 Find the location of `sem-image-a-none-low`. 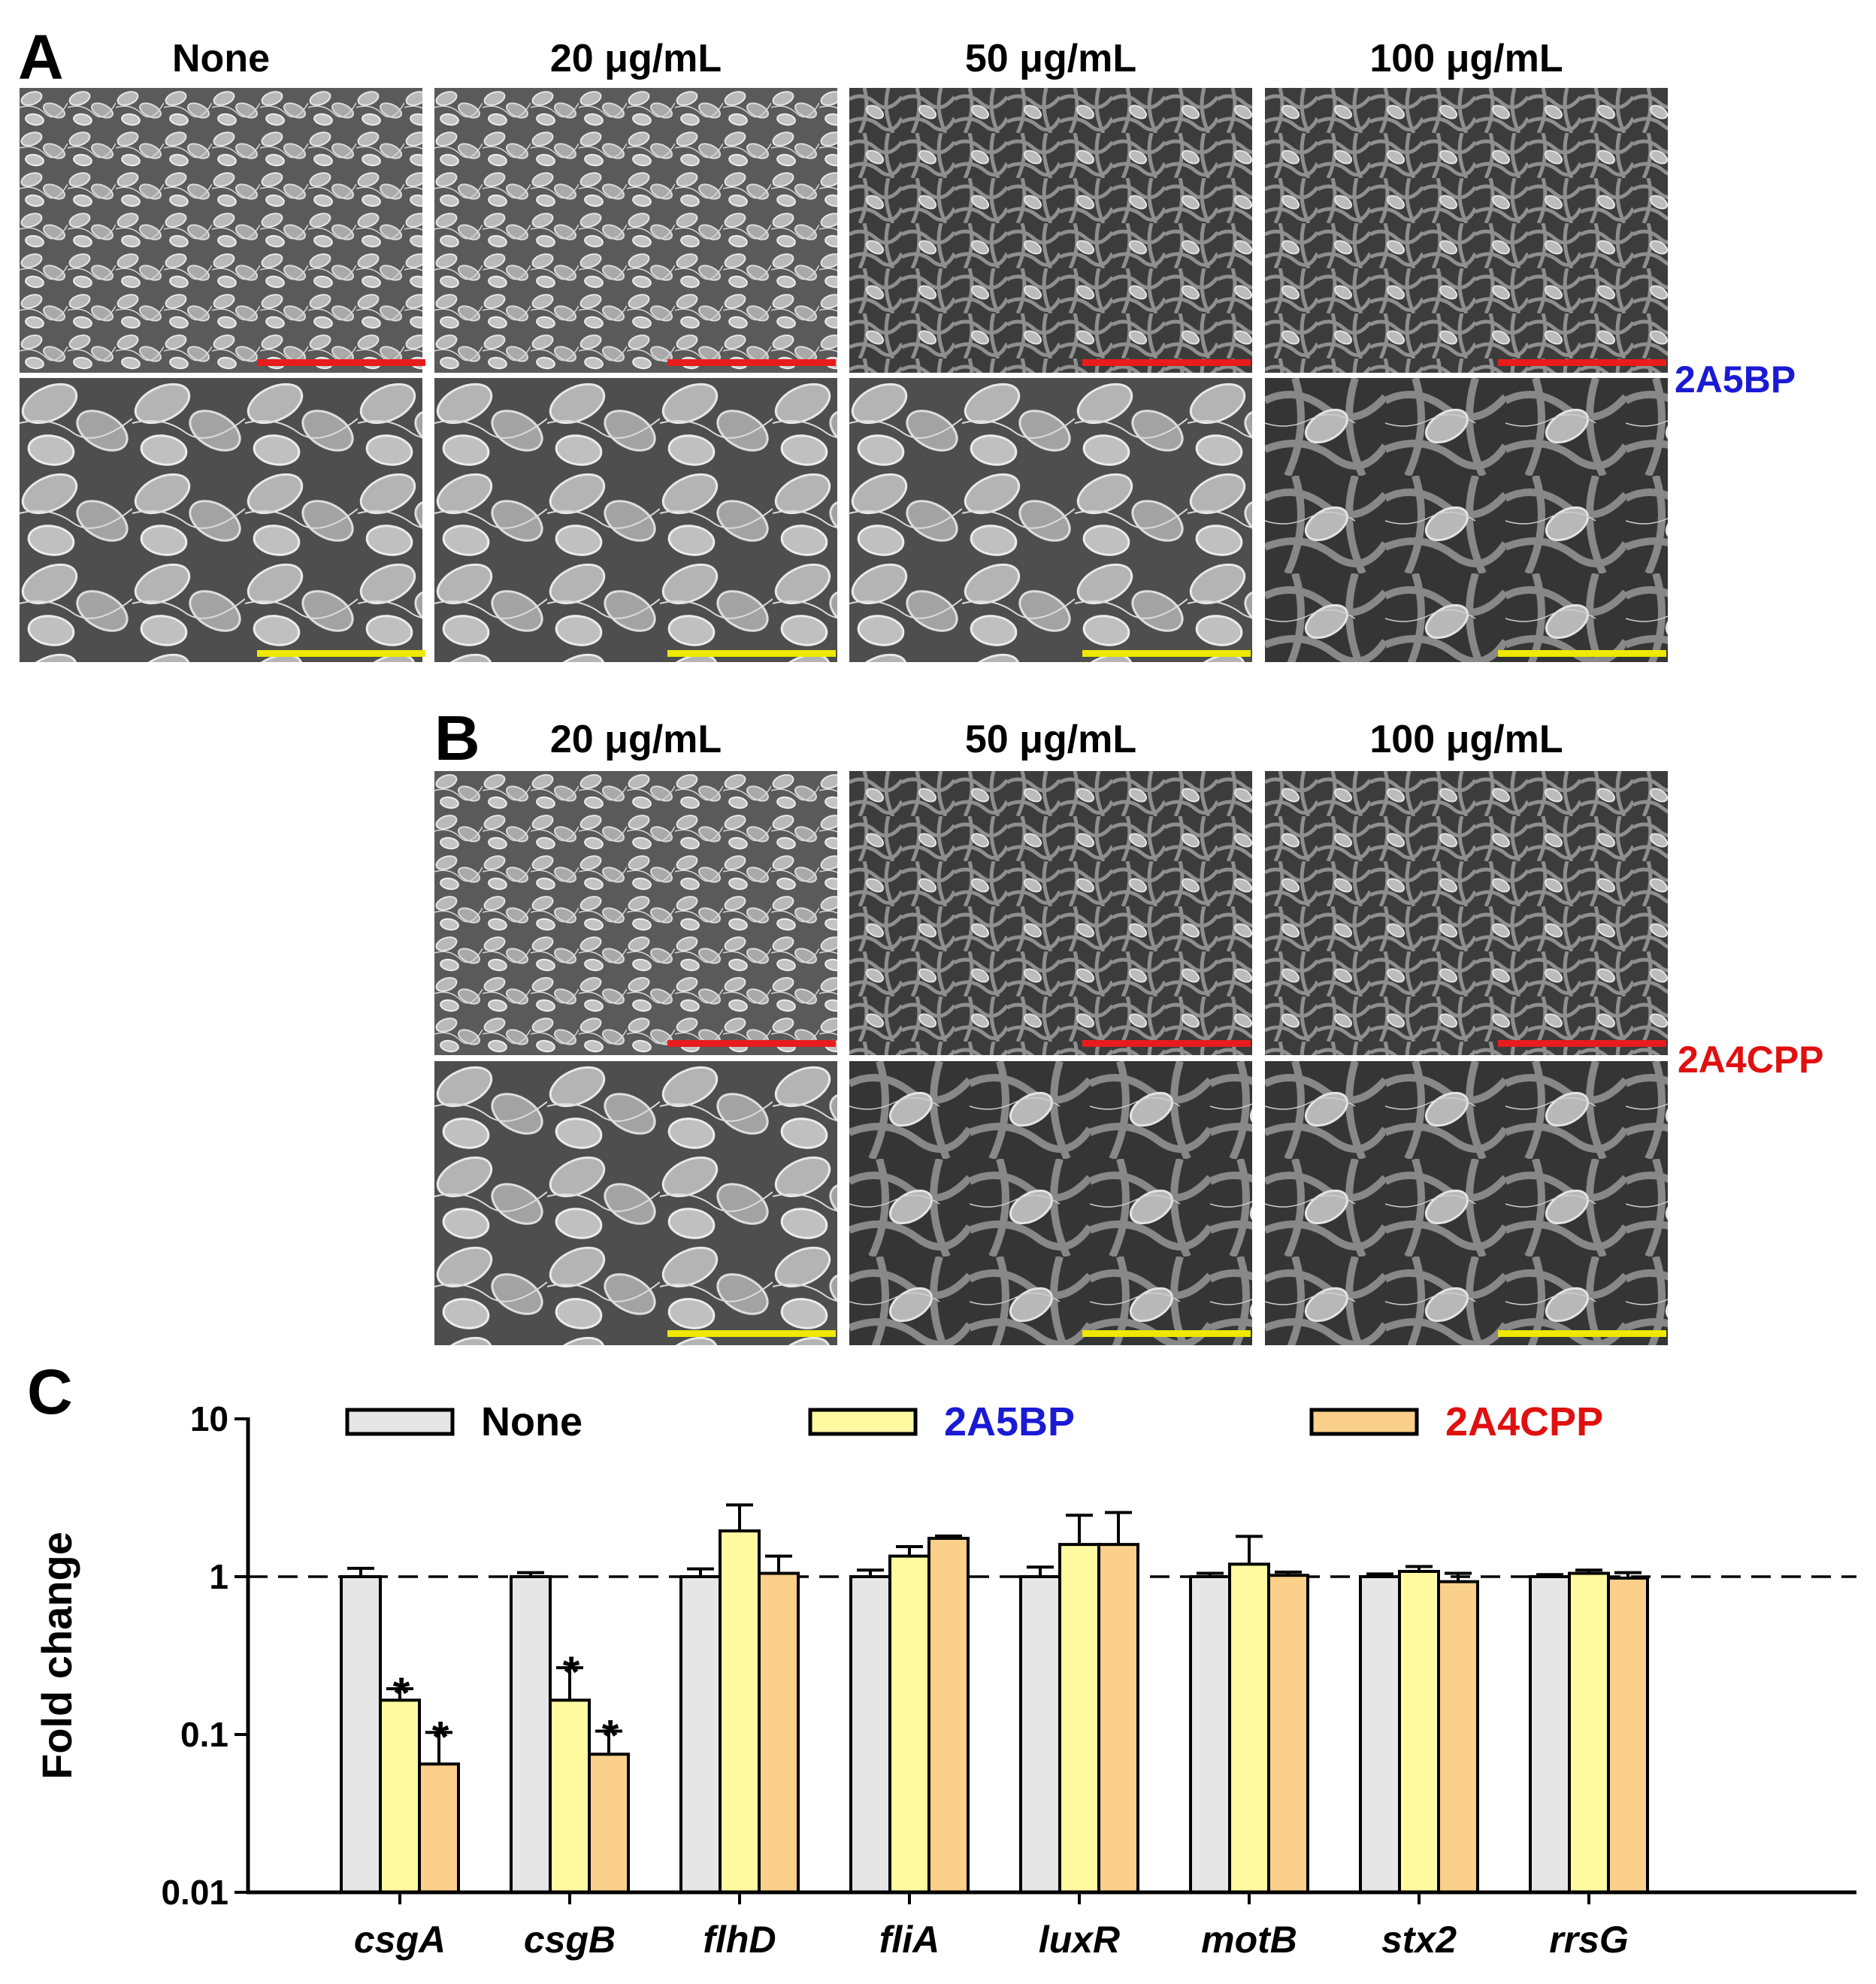

sem-image-a-none-low is located at coordinates (221, 230).